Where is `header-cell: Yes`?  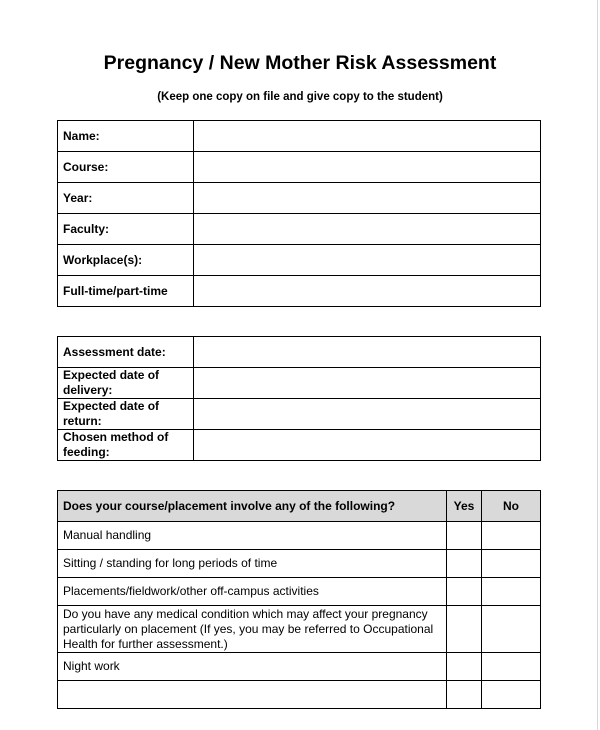 header-cell: Yes is located at coordinates (464, 506).